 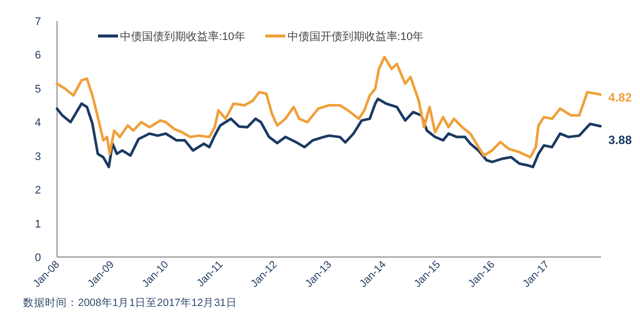 I want to click on ytick: 0, so click(x=37, y=258).